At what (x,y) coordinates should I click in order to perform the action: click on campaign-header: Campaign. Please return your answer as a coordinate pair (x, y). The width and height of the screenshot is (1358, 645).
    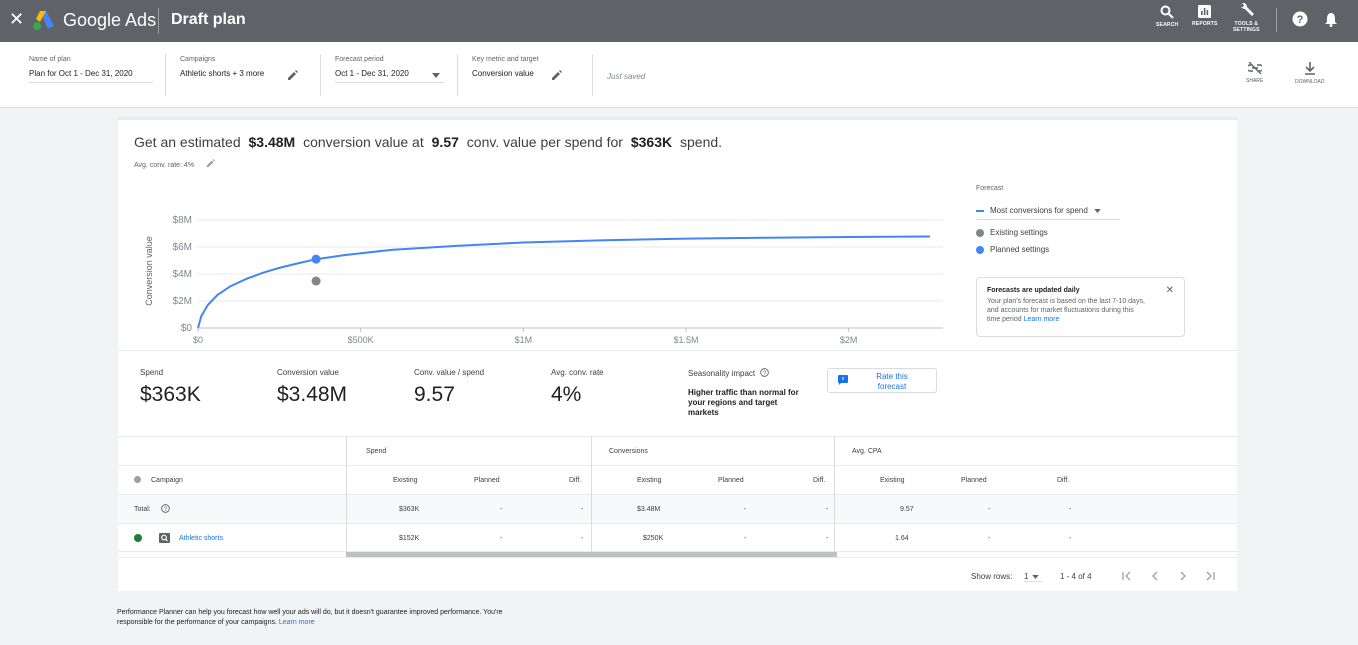
    Looking at the image, I should click on (167, 480).